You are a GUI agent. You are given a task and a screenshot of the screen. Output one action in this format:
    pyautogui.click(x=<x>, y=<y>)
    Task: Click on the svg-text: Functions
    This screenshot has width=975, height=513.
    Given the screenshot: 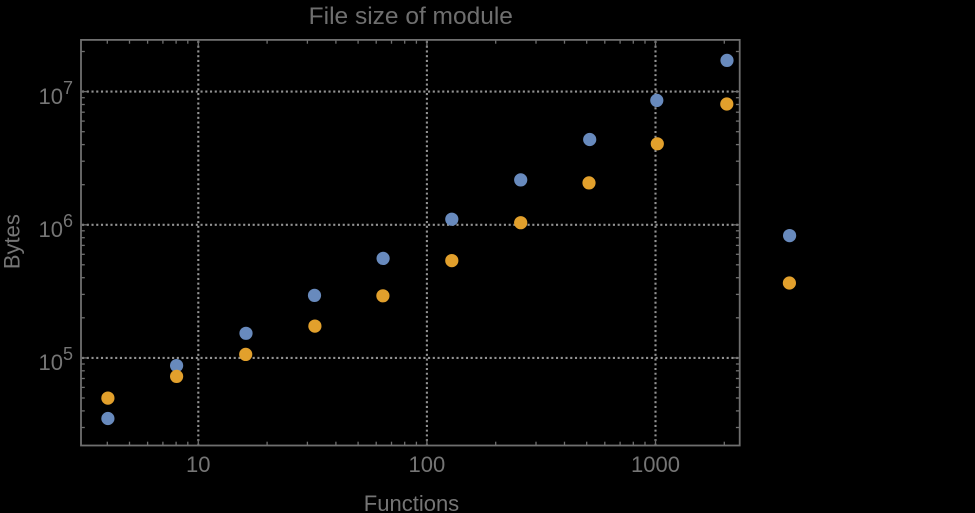 What is the action you would take?
    pyautogui.click(x=411, y=502)
    